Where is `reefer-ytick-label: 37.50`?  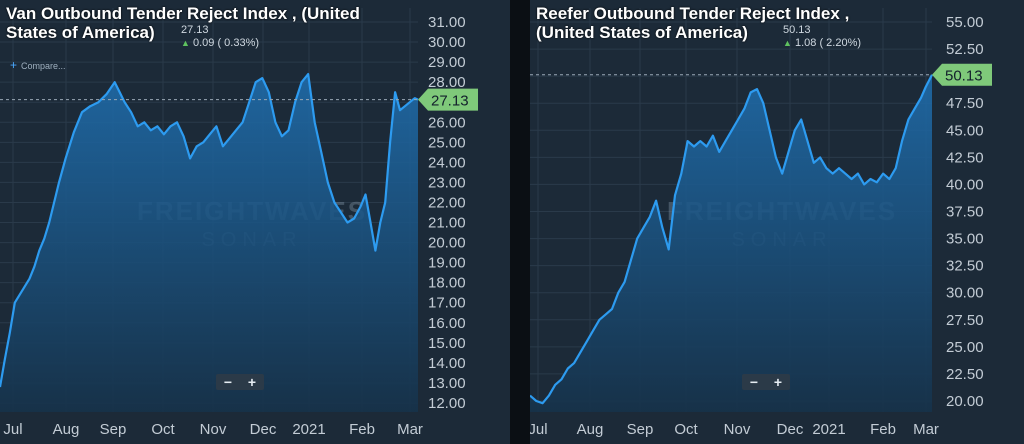
reefer-ytick-label: 37.50 is located at coordinates (965, 212).